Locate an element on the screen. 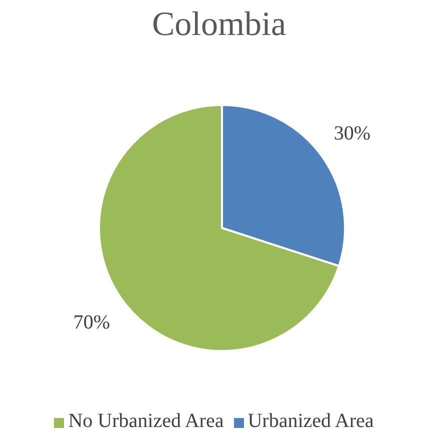 Image resolution: width=438 pixels, height=438 pixels. legend-label: Urbanized Area is located at coordinates (311, 421).